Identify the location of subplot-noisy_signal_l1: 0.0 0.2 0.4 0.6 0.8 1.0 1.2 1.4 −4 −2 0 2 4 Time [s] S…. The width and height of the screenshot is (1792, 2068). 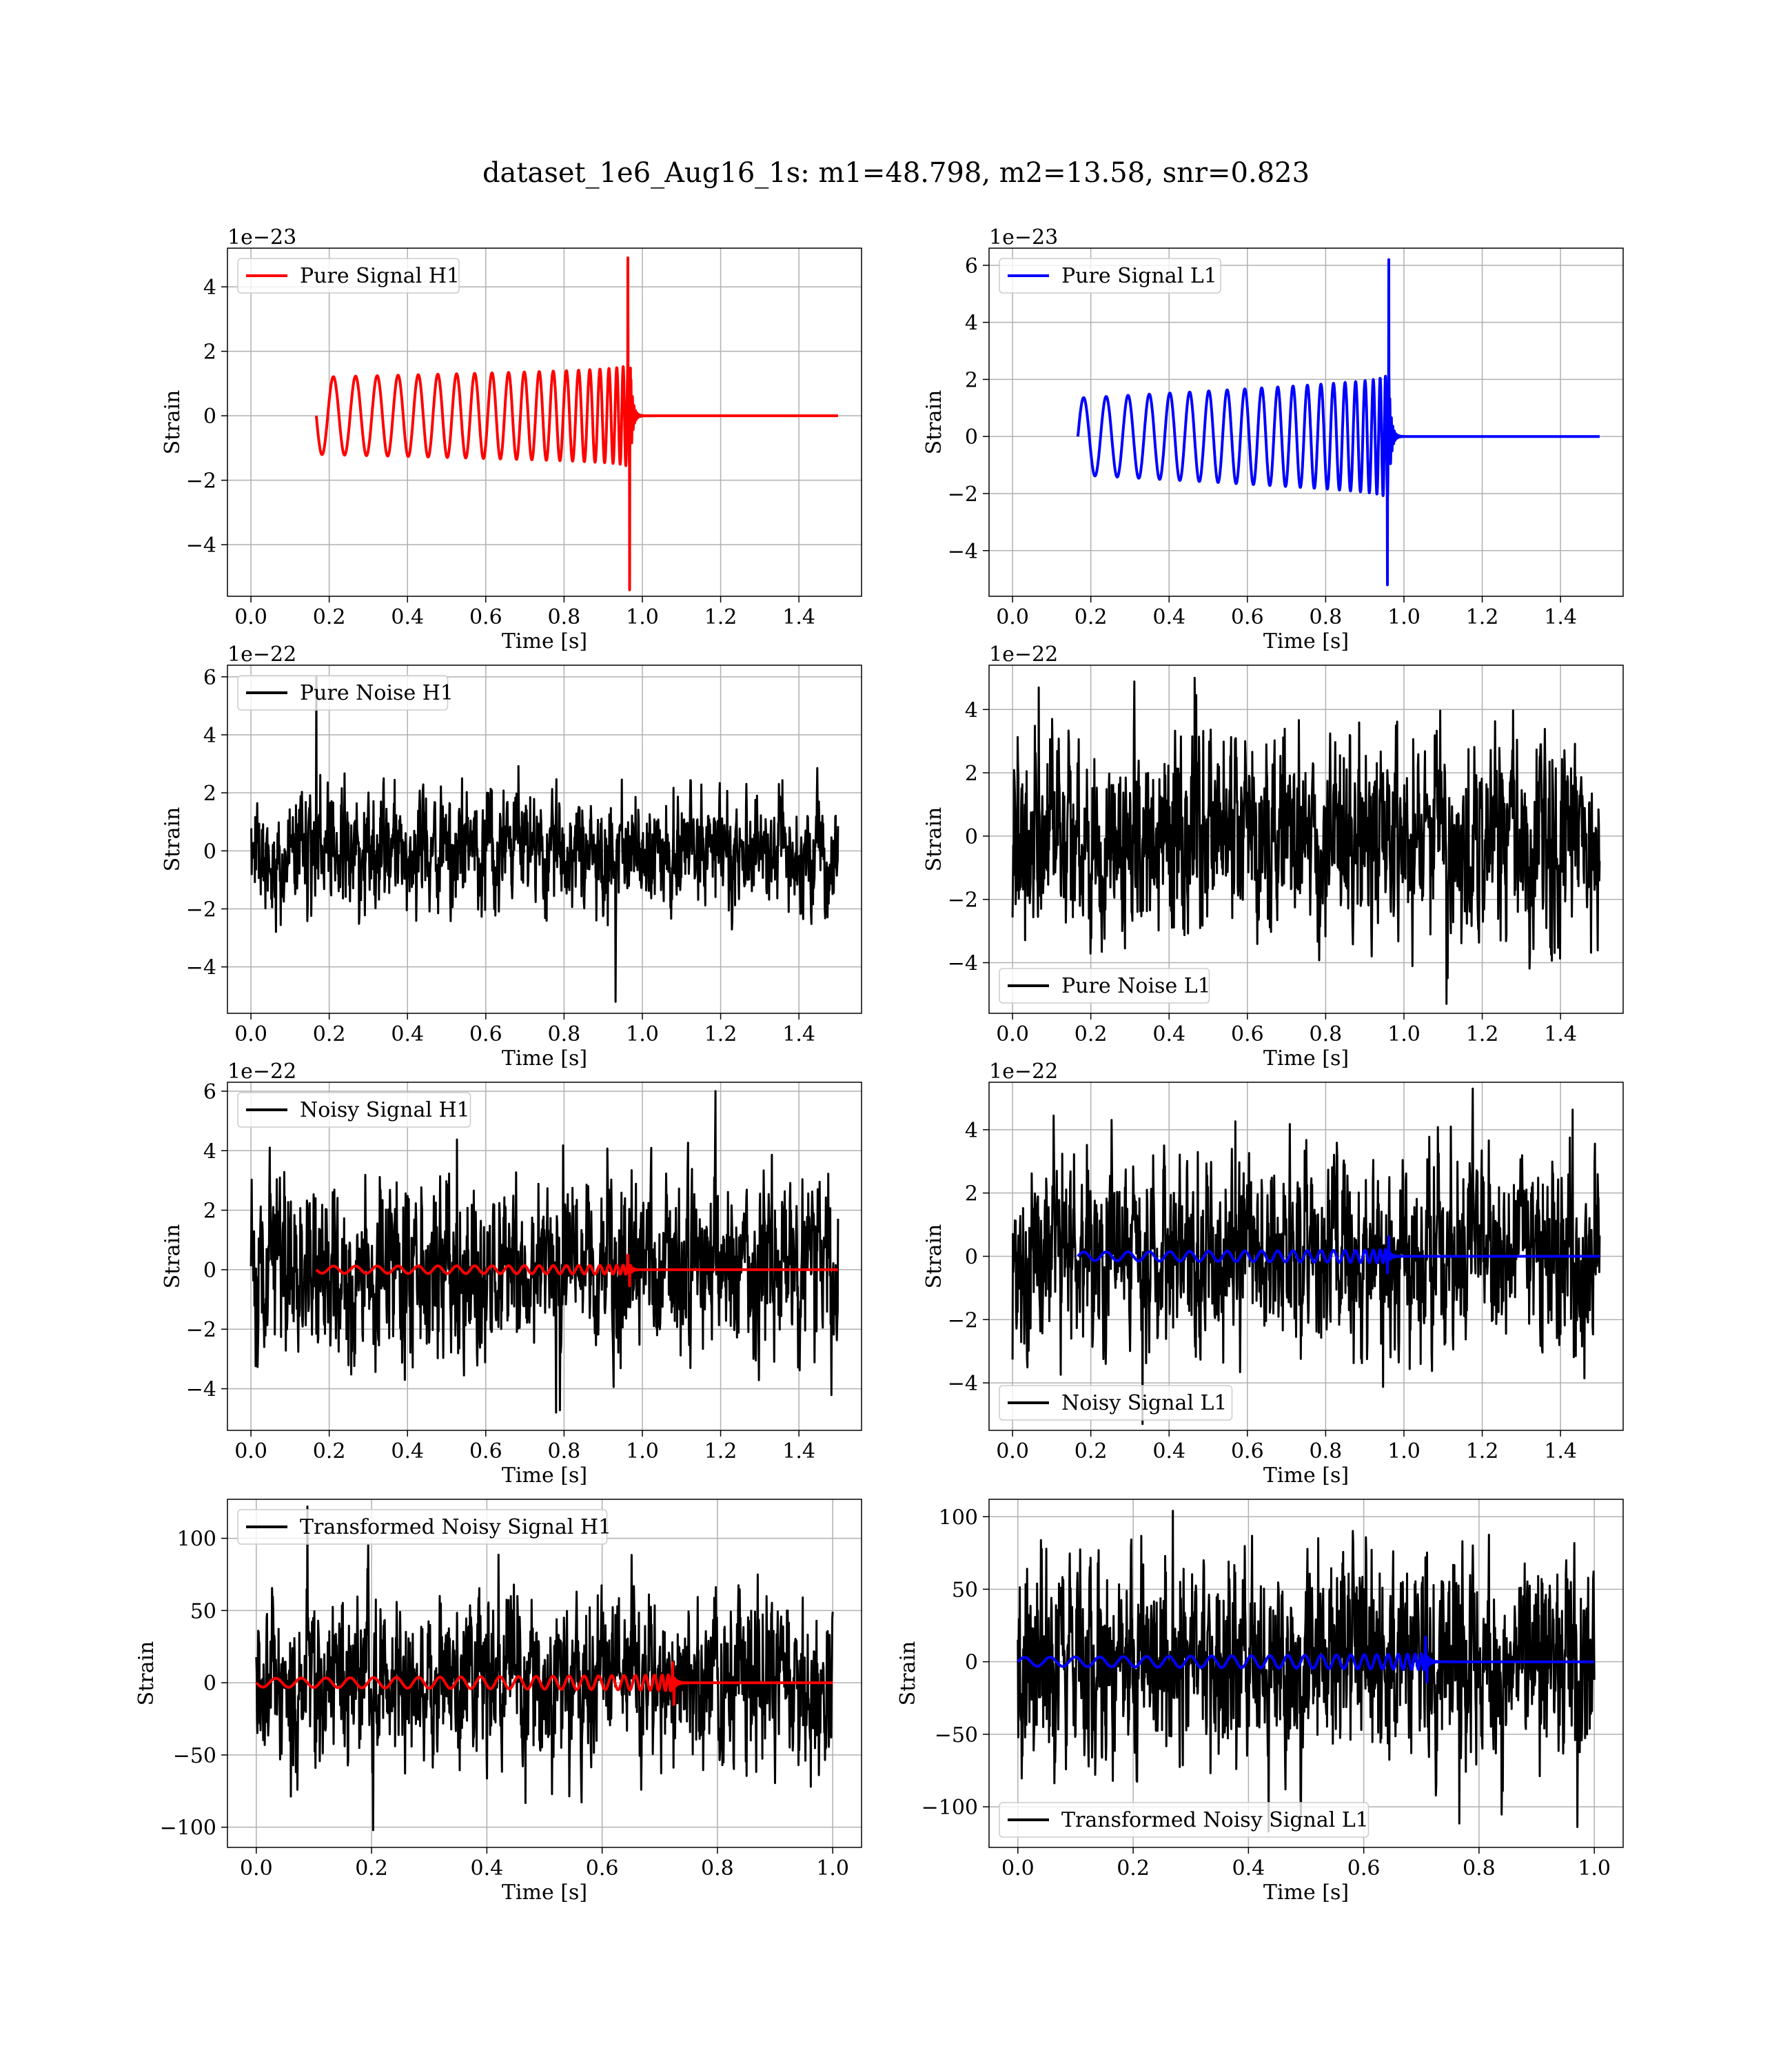
(1273, 1274).